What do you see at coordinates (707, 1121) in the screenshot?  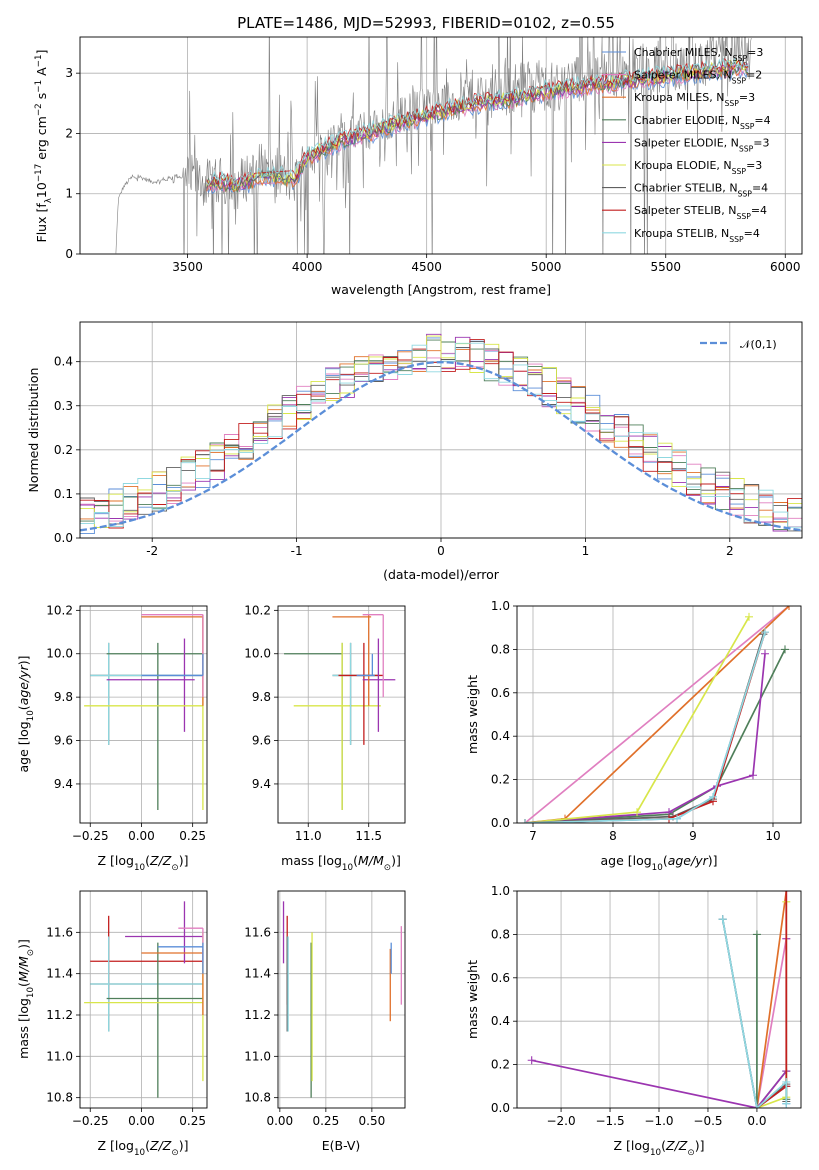 I see `x-tick-label: −0.5` at bounding box center [707, 1121].